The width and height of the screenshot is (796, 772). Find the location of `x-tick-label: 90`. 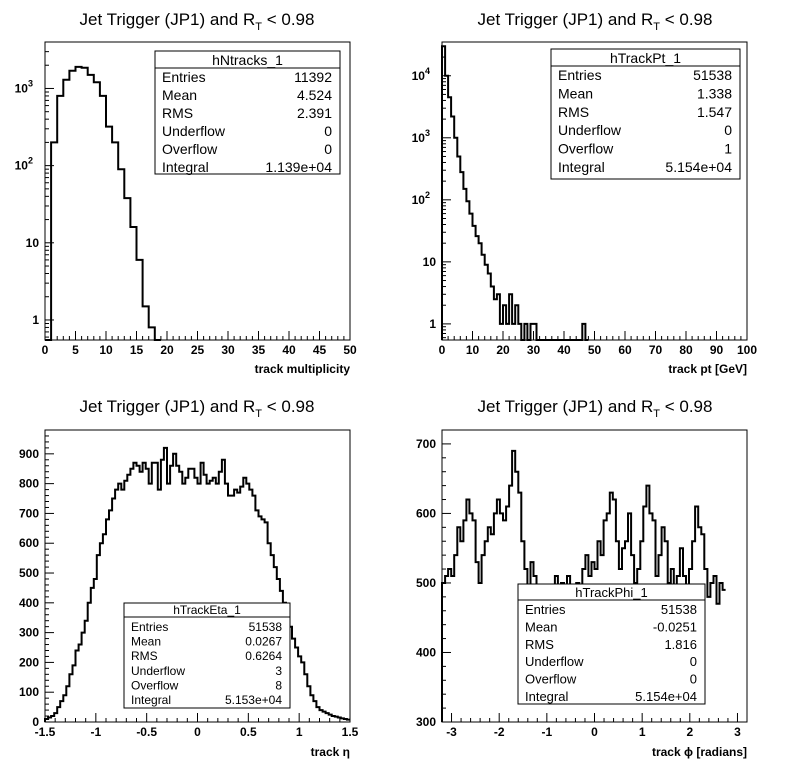

x-tick-label: 90 is located at coordinates (717, 350).